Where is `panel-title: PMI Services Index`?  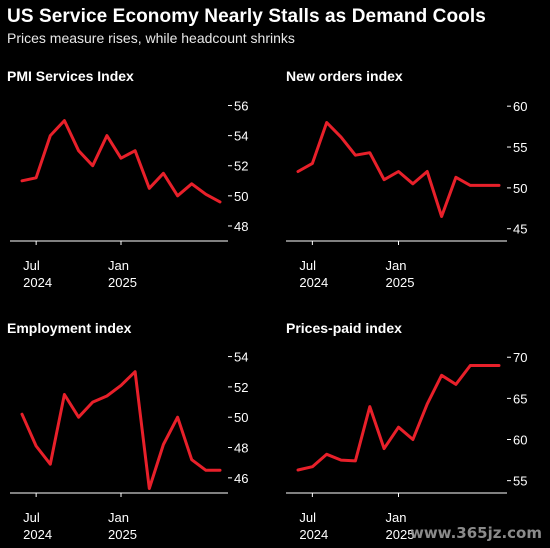
panel-title: PMI Services Index is located at coordinates (70, 76).